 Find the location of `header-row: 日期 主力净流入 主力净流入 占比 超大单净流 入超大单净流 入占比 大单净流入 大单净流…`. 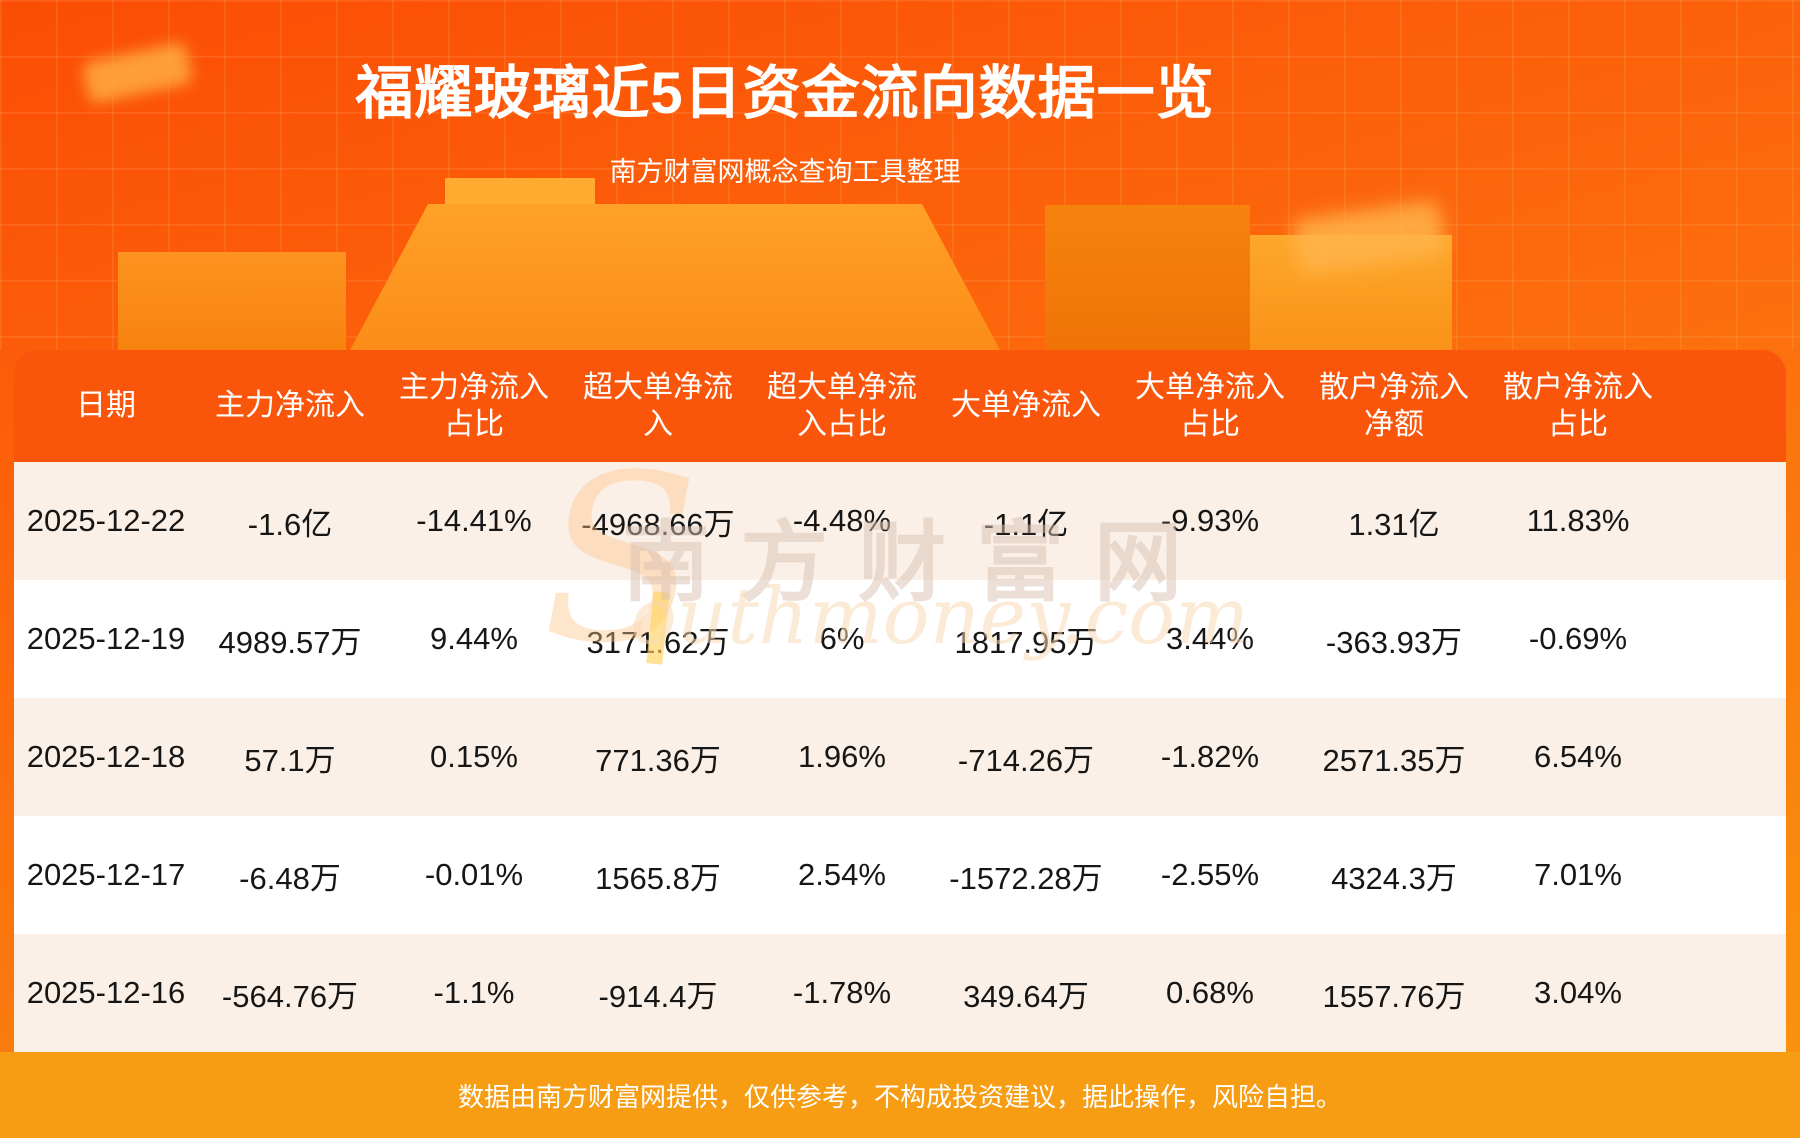

header-row: 日期 主力净流入 主力净流入 占比 超大单净流 入超大单净流 入占比 大单净流入 大单净流… is located at coordinates (900, 406).